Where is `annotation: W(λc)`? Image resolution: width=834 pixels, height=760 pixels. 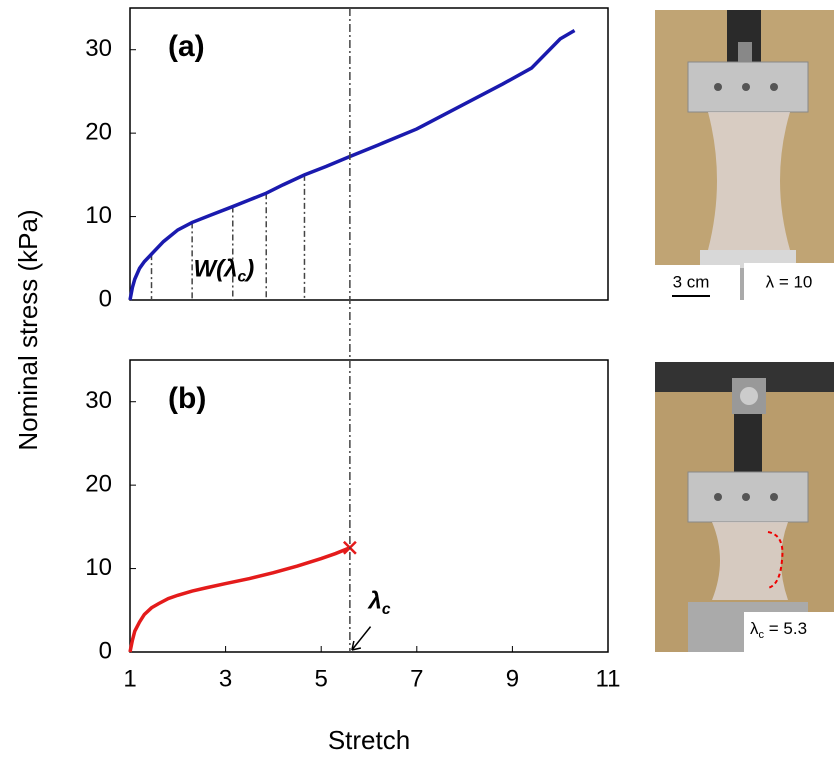
annotation: W(λc) is located at coordinates (224, 271).